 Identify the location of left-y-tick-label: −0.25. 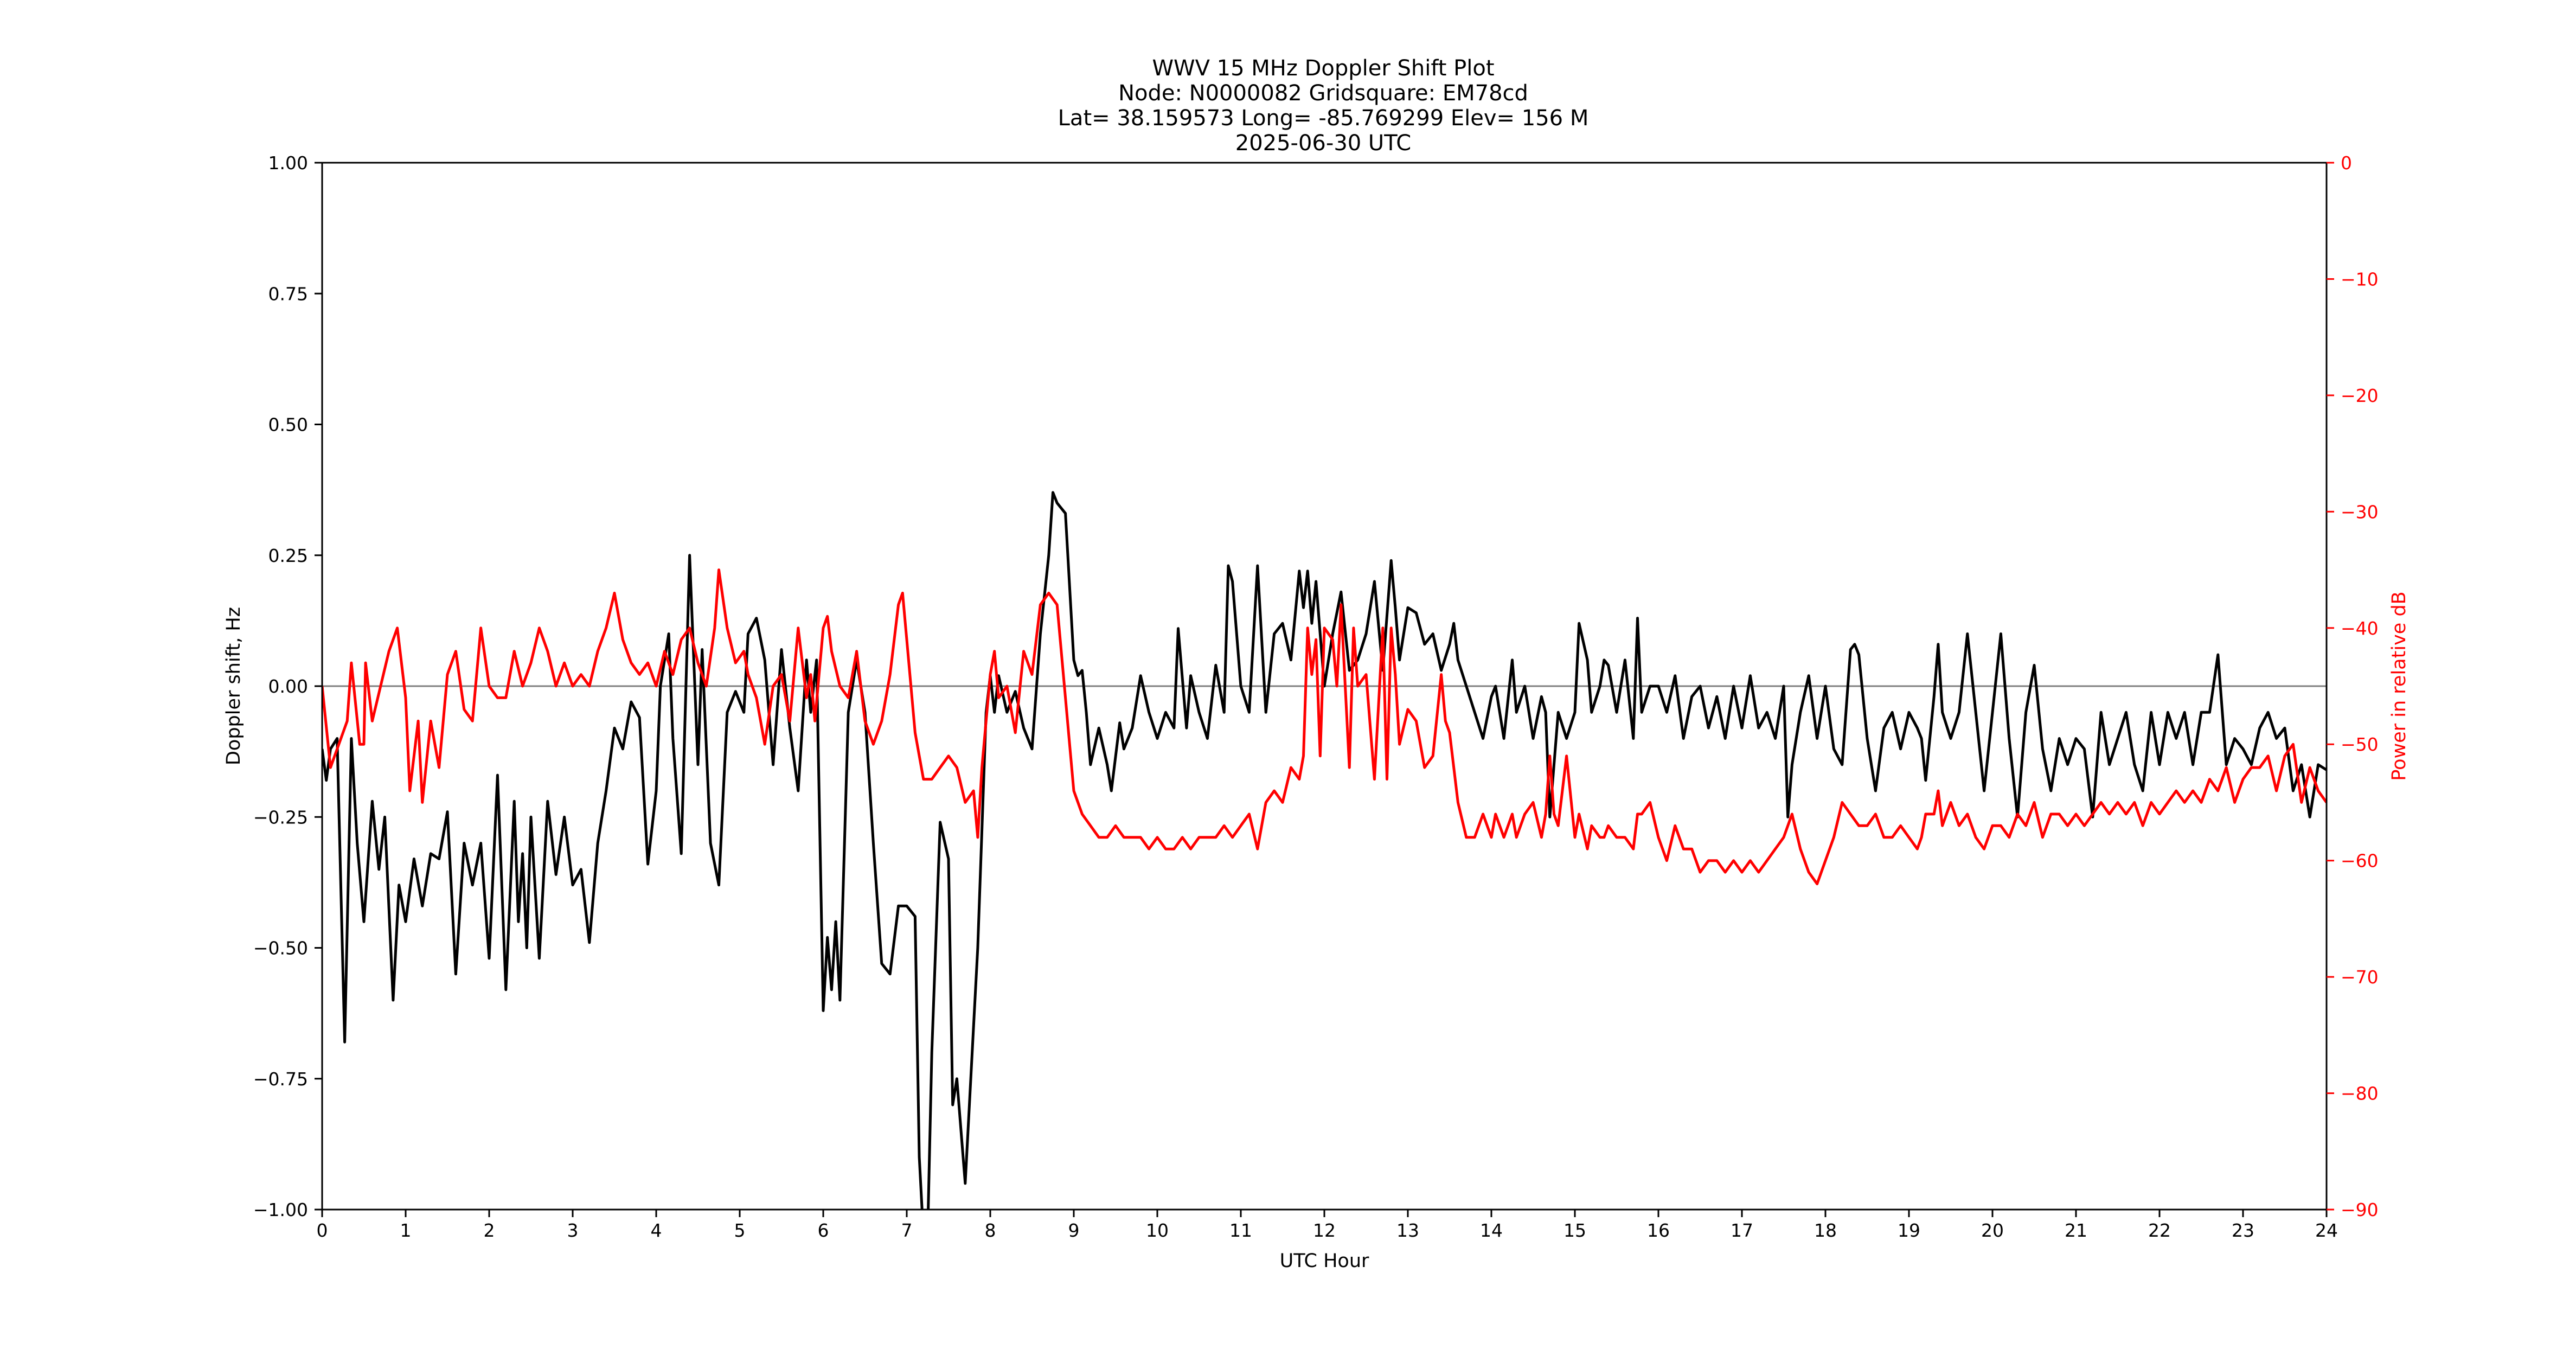
(280, 817).